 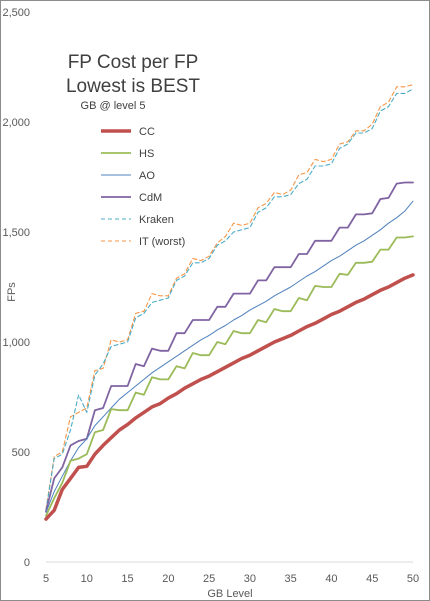 I want to click on x-tick-label: 40, so click(x=331, y=579).